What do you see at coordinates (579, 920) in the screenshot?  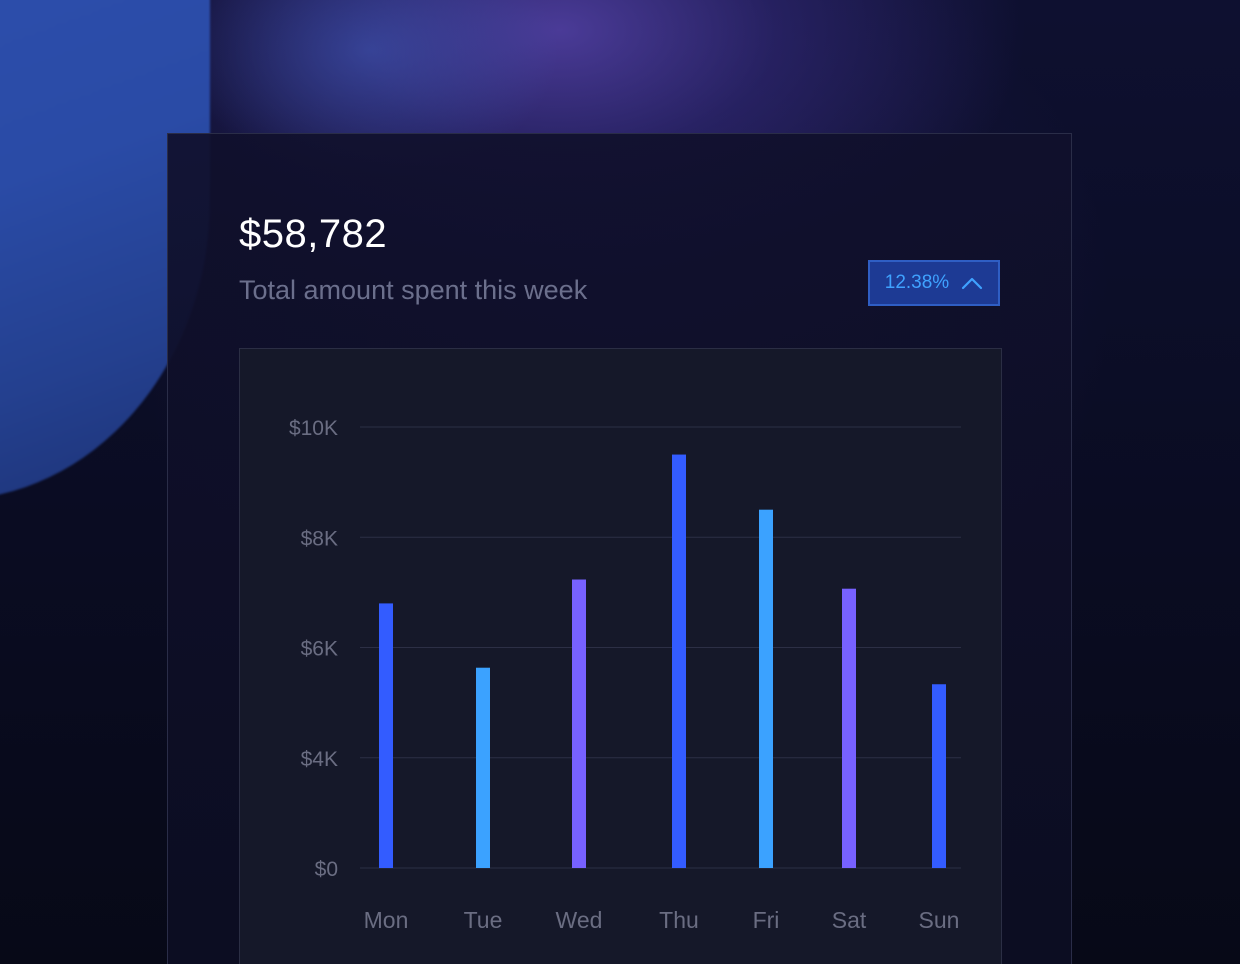 I see `x-tick-label: Wed` at bounding box center [579, 920].